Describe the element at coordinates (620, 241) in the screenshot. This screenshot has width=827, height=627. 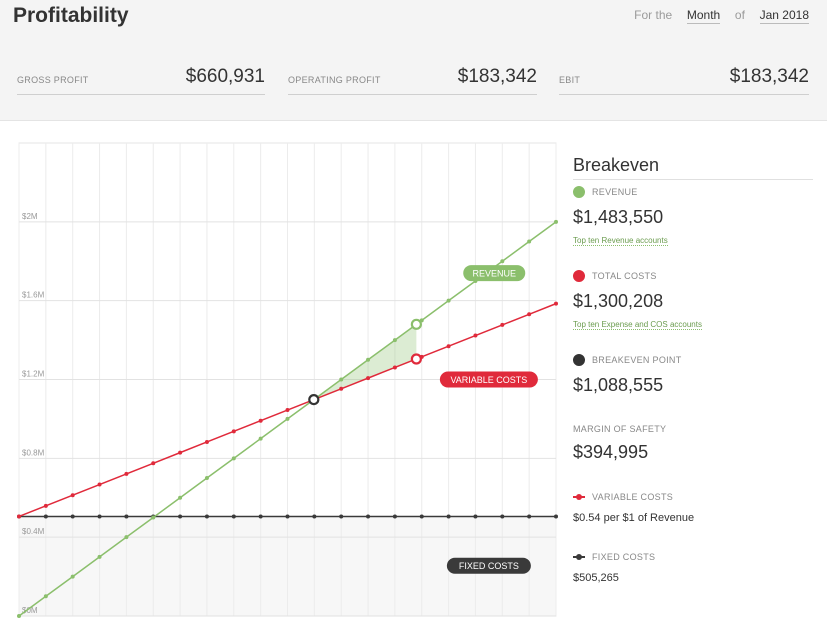
I see `top-revenue-accounts-link: Top ten Revenue accounts` at that location.